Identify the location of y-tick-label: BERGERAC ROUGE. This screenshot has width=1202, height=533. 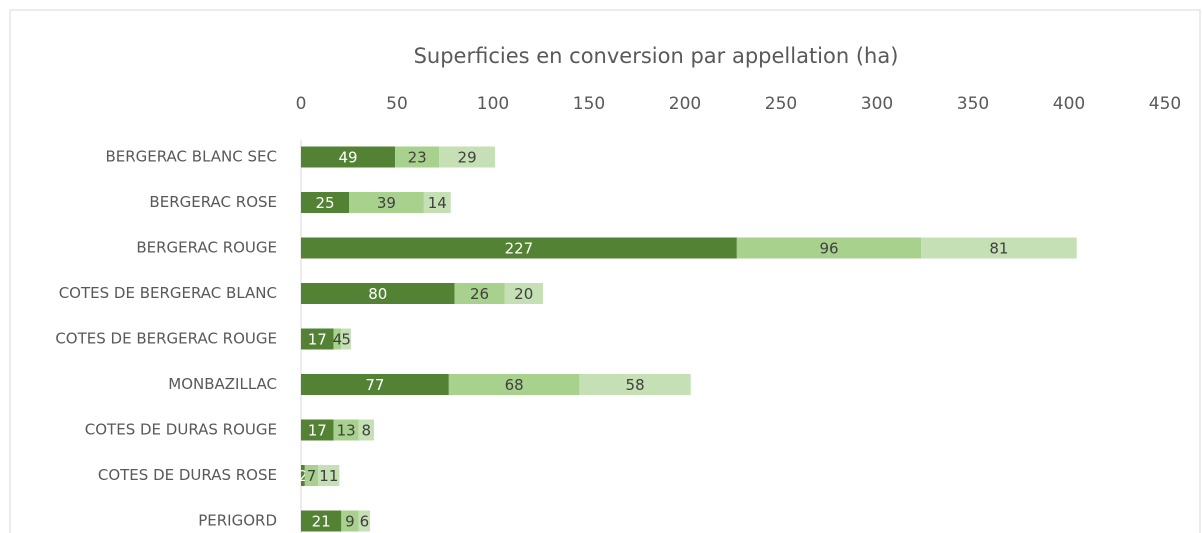
(206, 248).